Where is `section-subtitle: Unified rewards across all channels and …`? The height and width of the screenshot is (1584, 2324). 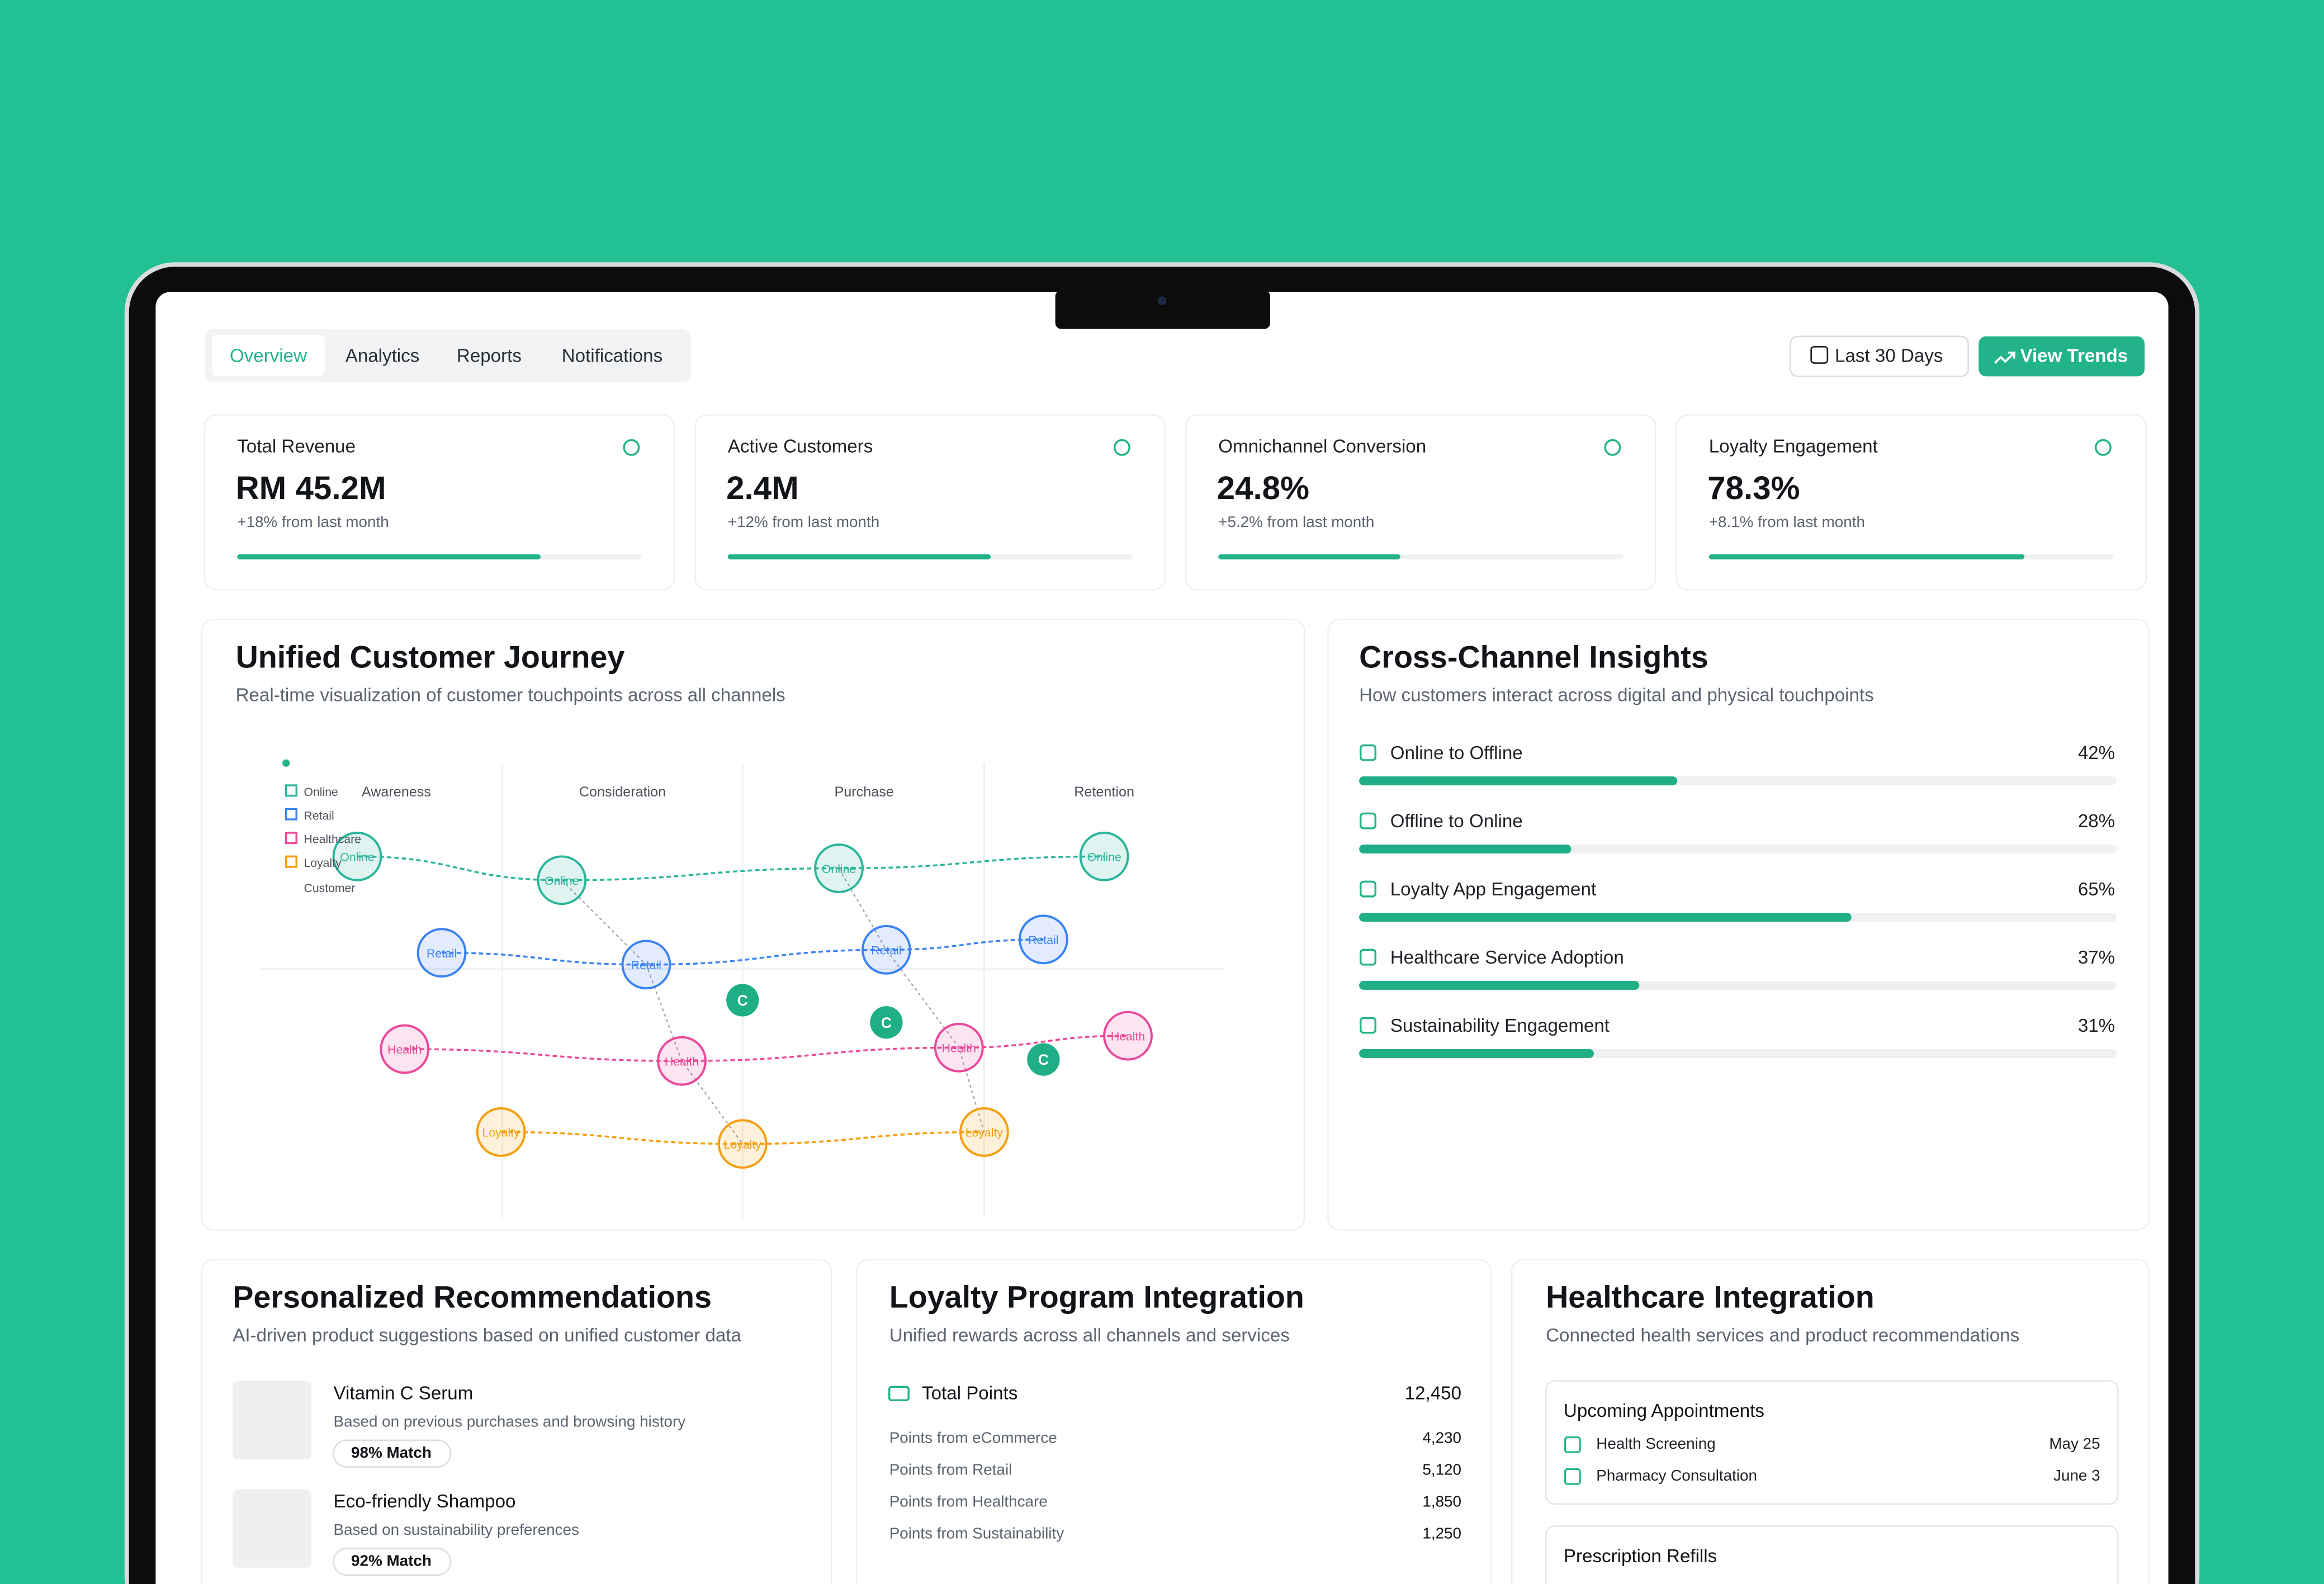
section-subtitle: Unified rewards across all channels and … is located at coordinates (1089, 1336).